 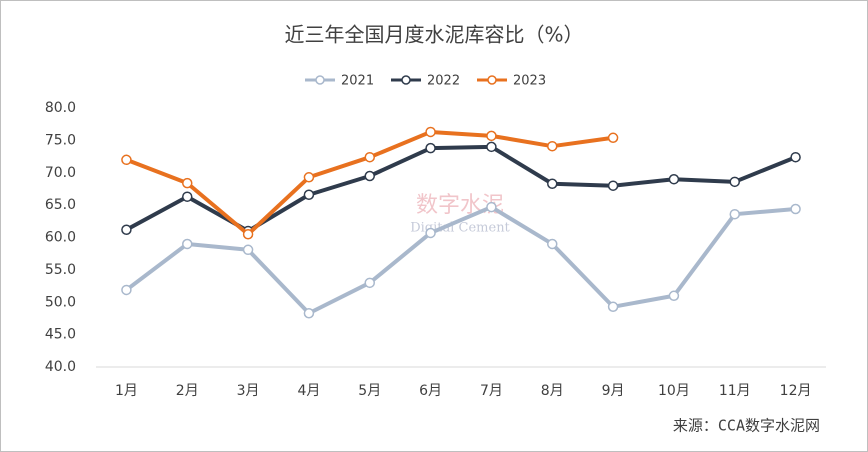 I want to click on watermark-sub: Digital Cement, so click(x=460, y=228).